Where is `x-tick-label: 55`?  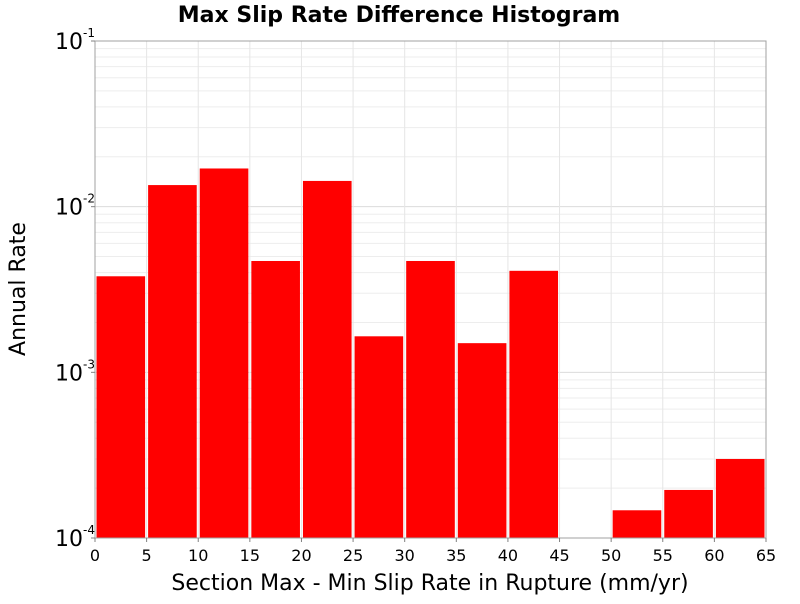 x-tick-label: 55 is located at coordinates (663, 555).